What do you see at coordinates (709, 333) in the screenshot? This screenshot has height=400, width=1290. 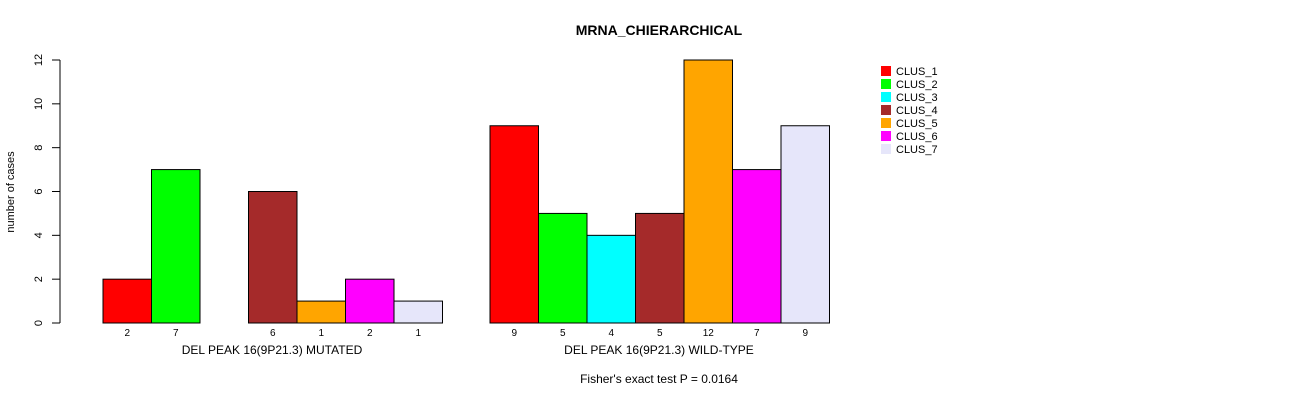 I see `bar-value-label: 12` at bounding box center [709, 333].